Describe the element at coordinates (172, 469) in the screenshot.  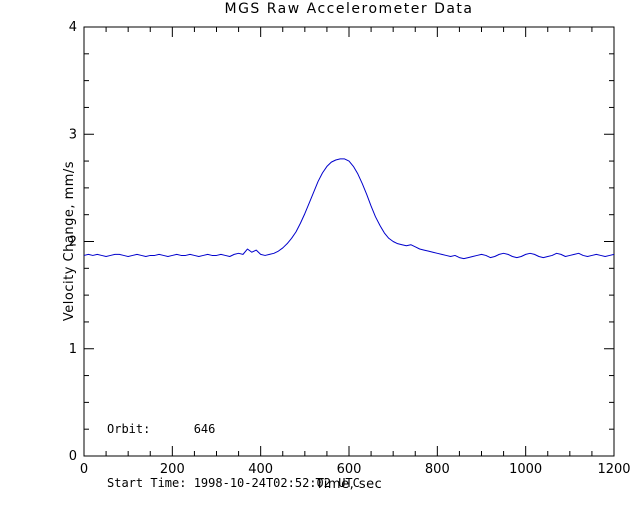
I see `x-tick-label: 200` at that location.